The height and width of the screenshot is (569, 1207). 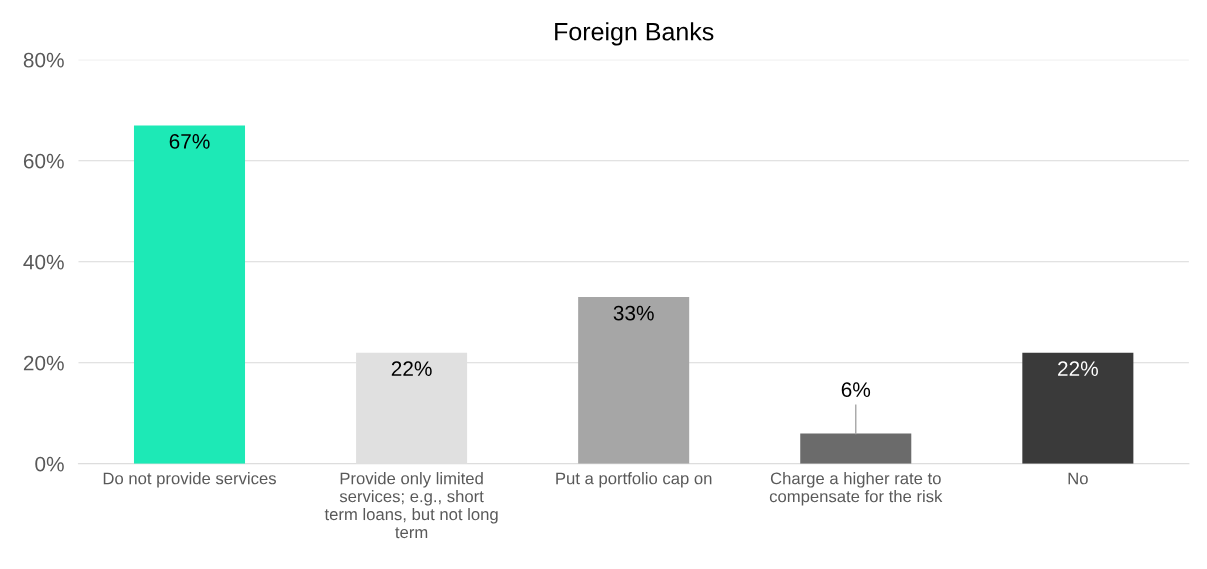 I want to click on data-label: 6%, so click(x=856, y=389).